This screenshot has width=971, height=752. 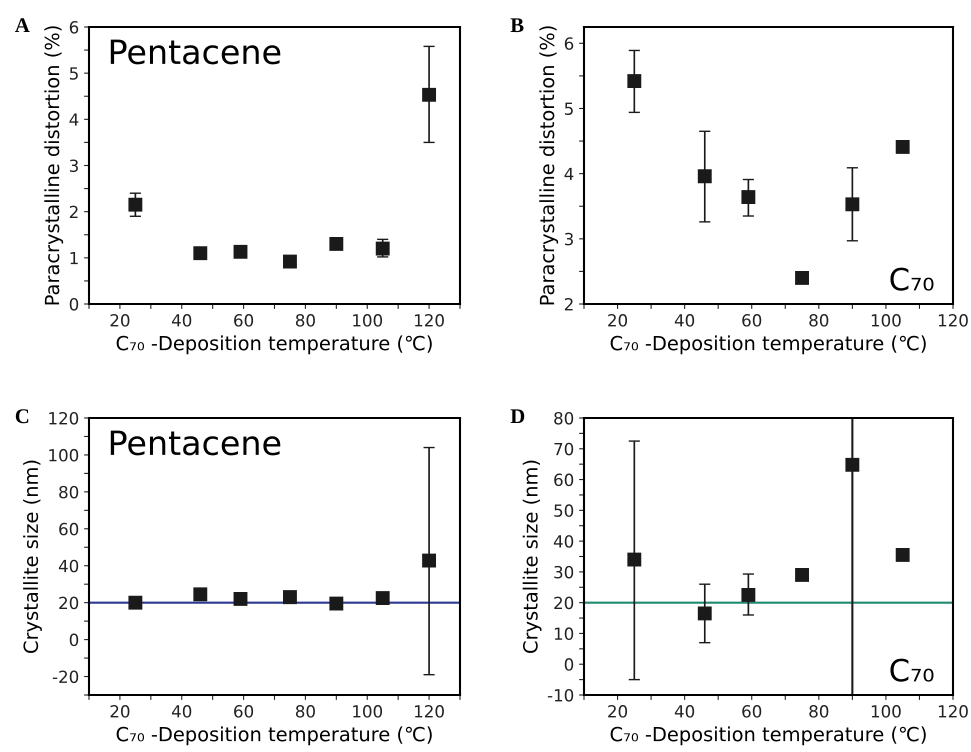 What do you see at coordinates (22, 25) in the screenshot?
I see `chart-title: A` at bounding box center [22, 25].